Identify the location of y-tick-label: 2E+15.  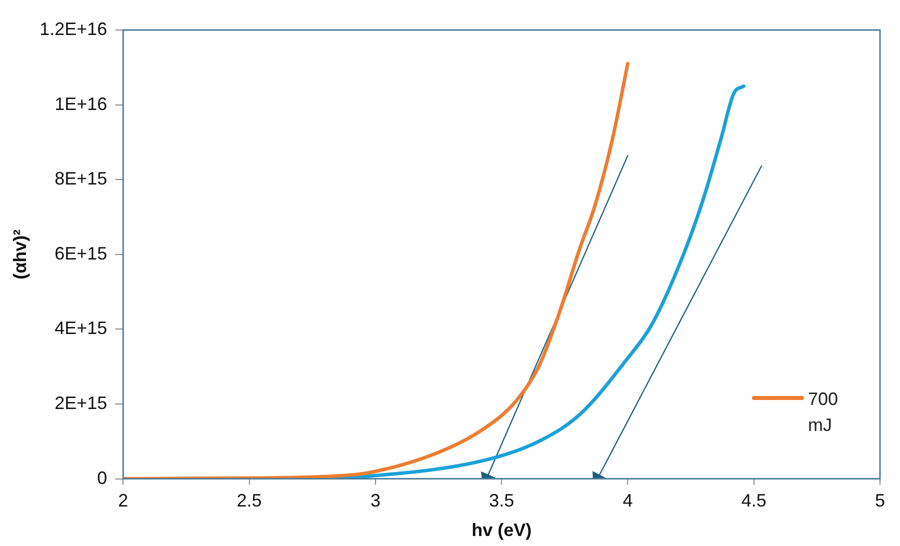
(81, 402).